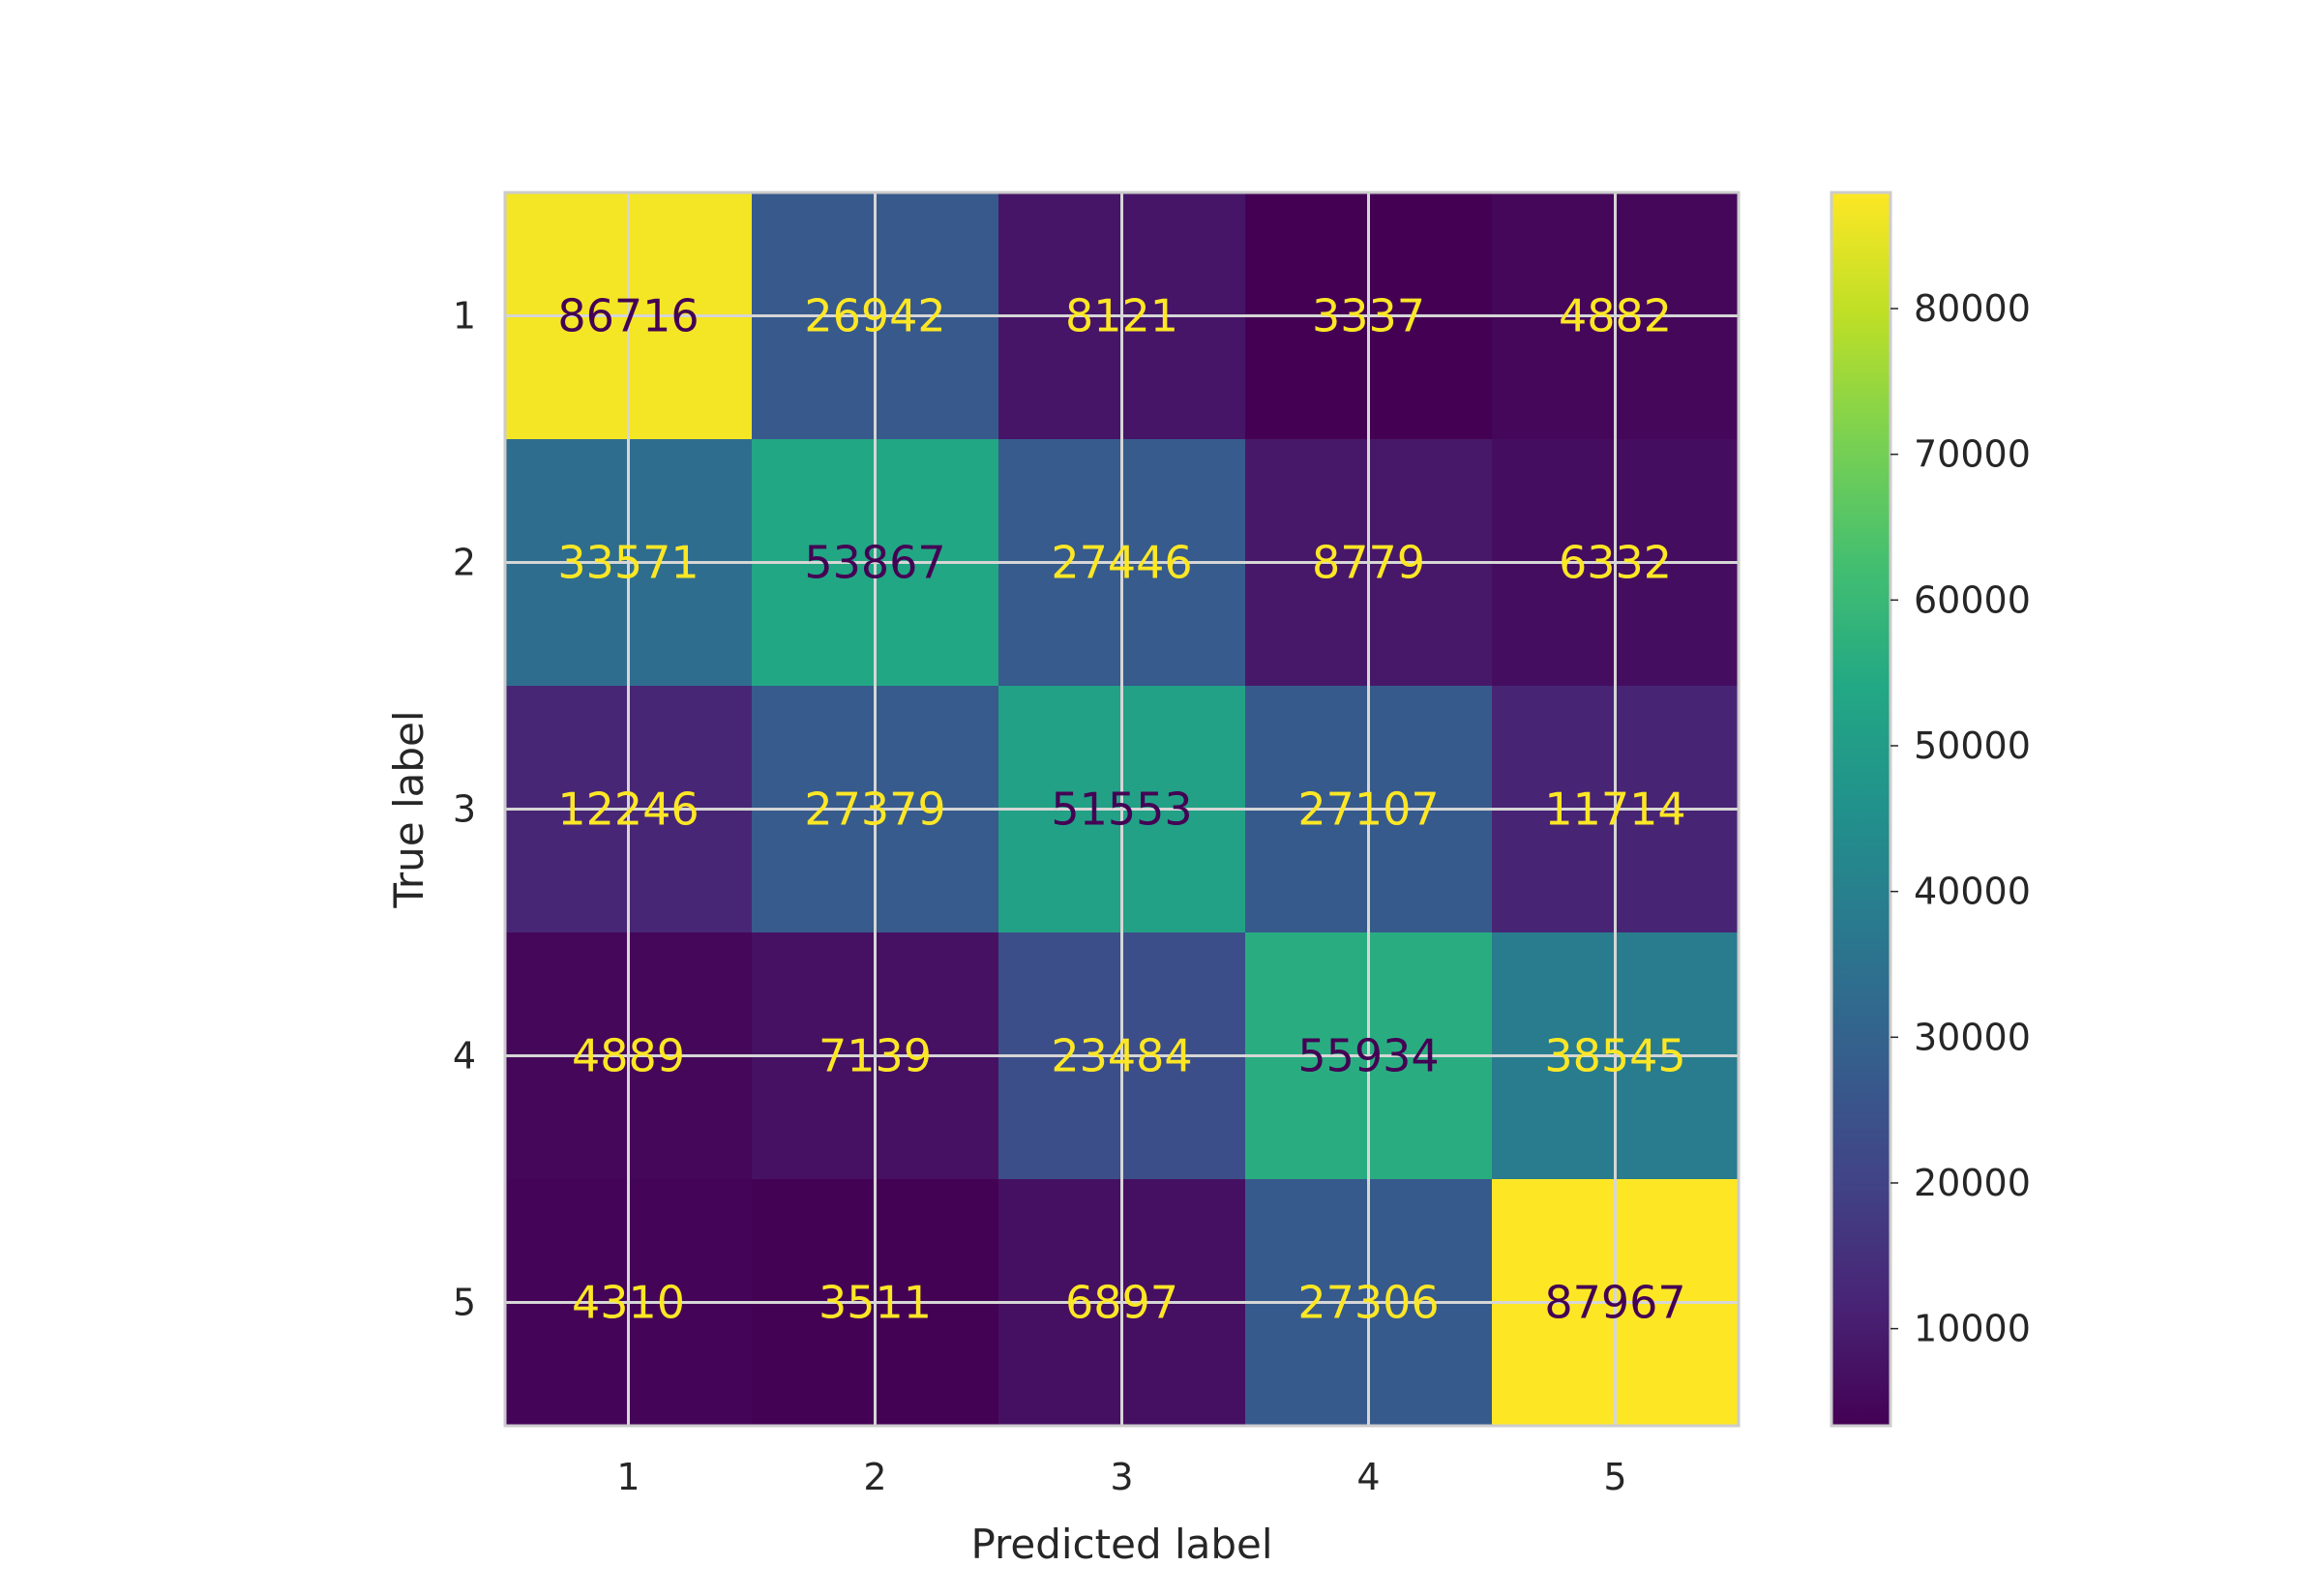 The width and height of the screenshot is (2322, 1596). Describe the element at coordinates (1121, 563) in the screenshot. I see `cell-value-label: 27446` at that location.